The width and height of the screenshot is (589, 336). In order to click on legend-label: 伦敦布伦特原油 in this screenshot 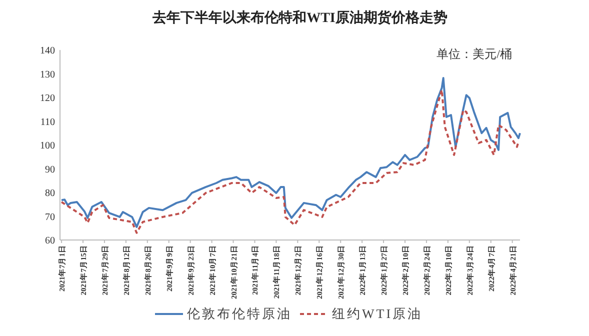, I will do `click(239, 313)`.